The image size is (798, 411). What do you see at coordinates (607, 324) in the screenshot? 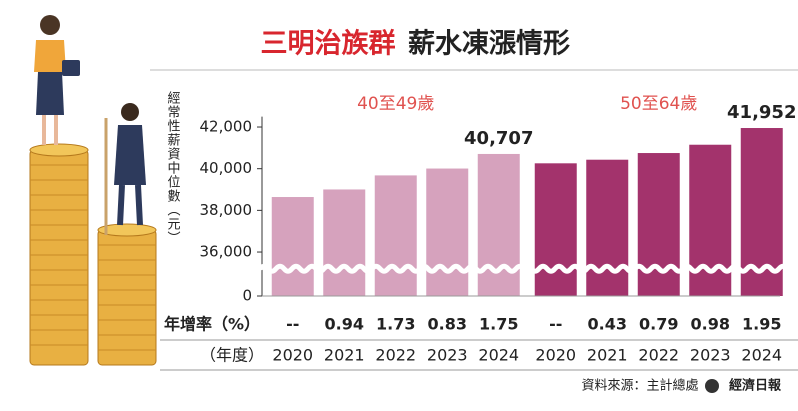
I see `growth-value: 0.43` at bounding box center [607, 324].